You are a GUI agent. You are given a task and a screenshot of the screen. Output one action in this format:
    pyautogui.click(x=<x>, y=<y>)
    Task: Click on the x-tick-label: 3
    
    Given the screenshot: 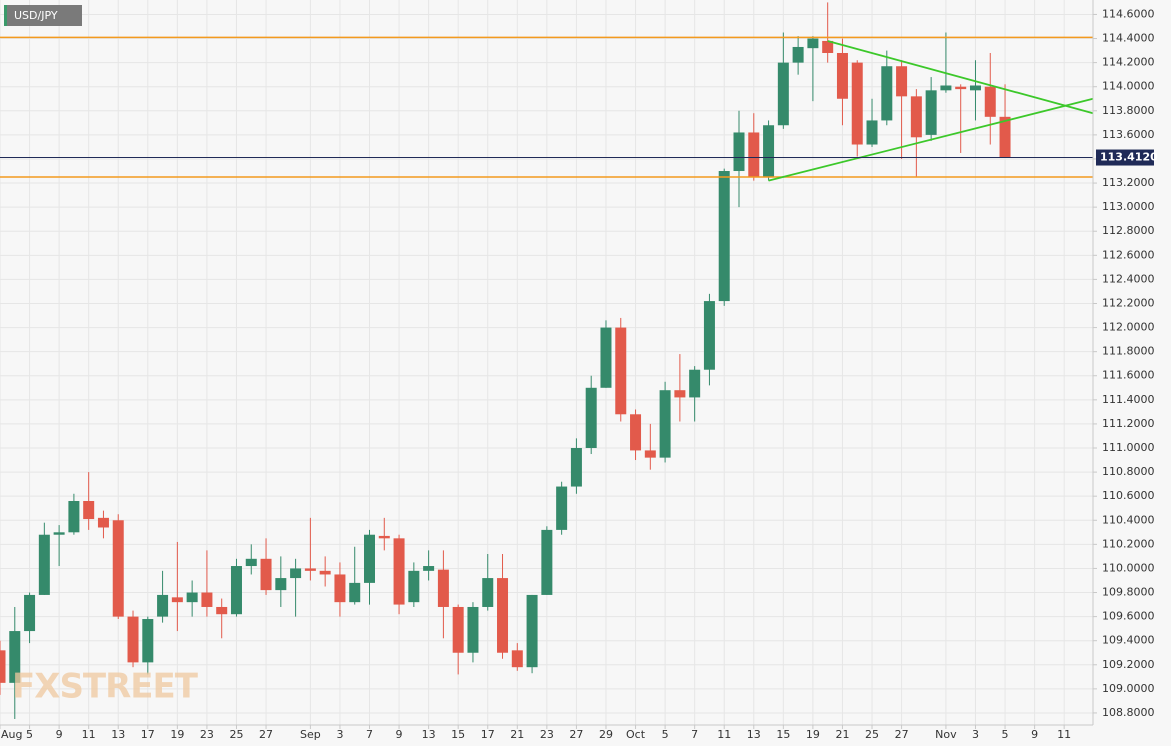 What is the action you would take?
    pyautogui.click(x=975, y=734)
    